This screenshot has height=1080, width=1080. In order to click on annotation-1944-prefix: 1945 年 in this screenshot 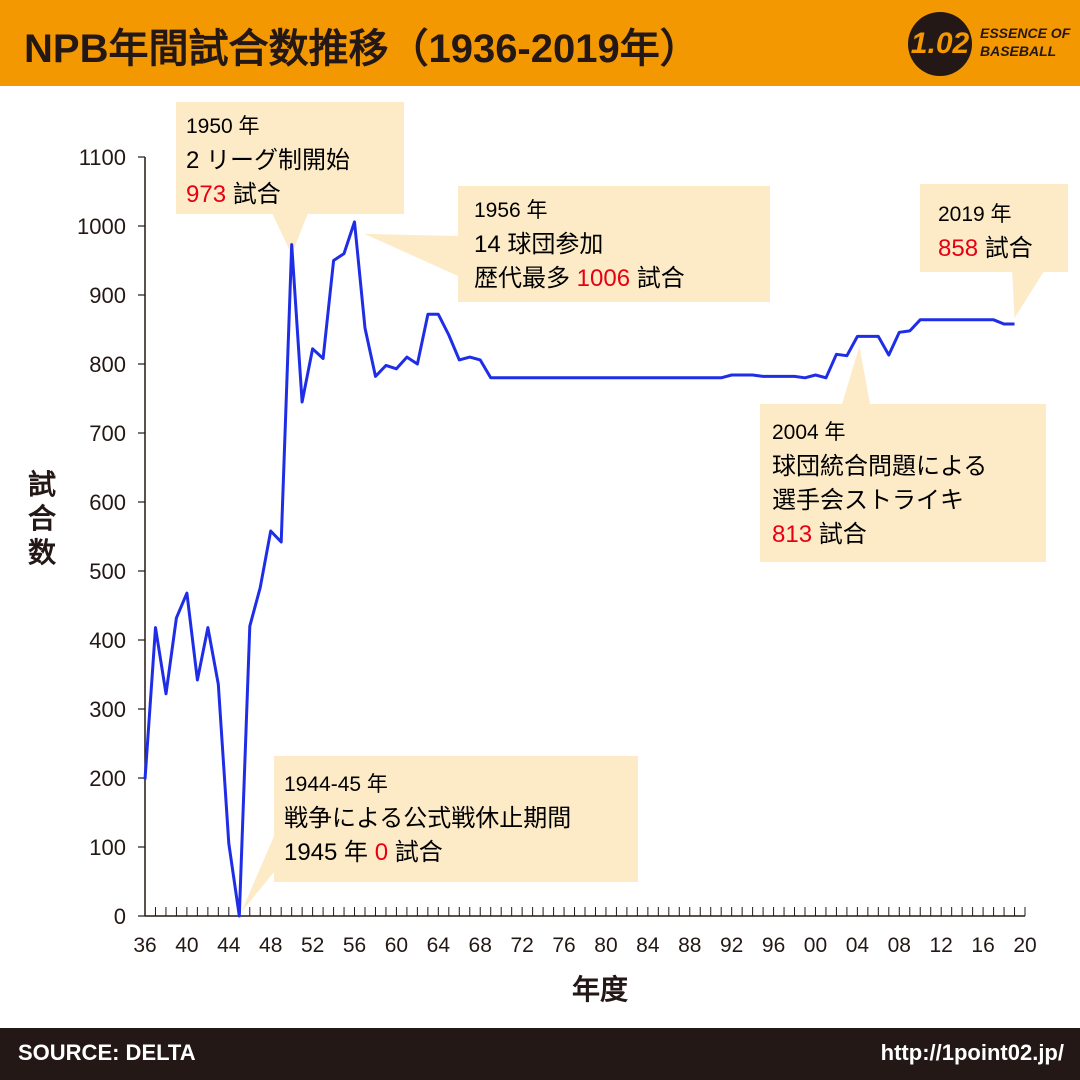, I will do `click(329, 852)`.